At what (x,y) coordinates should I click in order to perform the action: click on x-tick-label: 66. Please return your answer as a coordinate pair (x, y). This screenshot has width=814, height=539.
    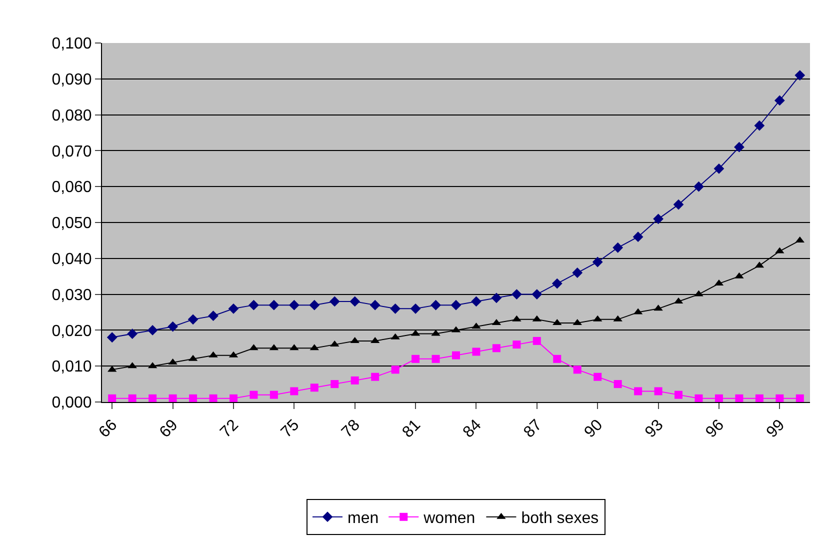
    Looking at the image, I should click on (108, 429).